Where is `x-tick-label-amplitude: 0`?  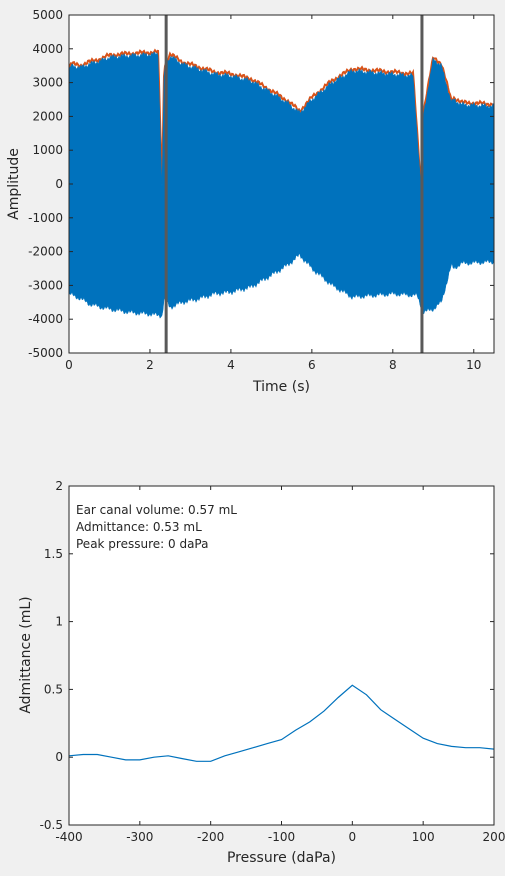
x-tick-label-amplitude: 0 is located at coordinates (69, 365).